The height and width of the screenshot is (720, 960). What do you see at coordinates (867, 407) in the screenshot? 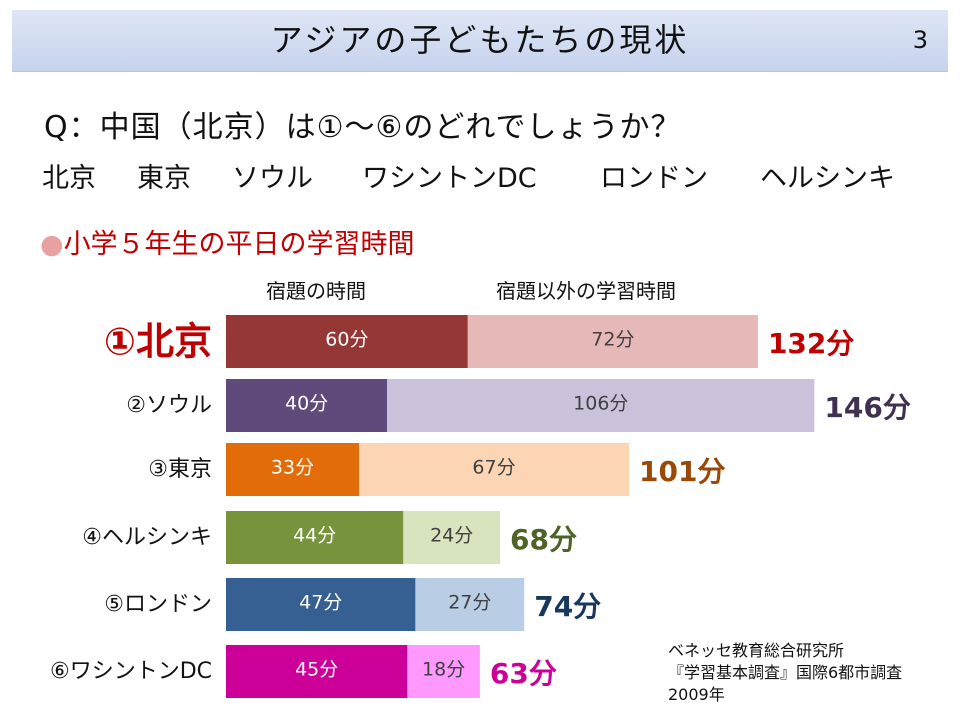
I see `total-label: 146分` at bounding box center [867, 407].